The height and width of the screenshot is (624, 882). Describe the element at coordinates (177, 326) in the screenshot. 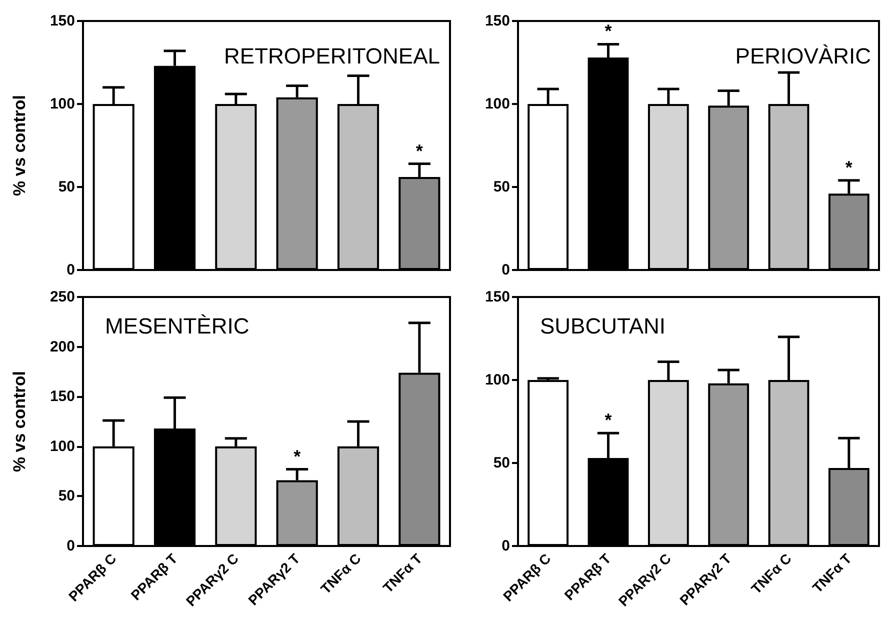

I see `text: MESENTÈRIC` at that location.